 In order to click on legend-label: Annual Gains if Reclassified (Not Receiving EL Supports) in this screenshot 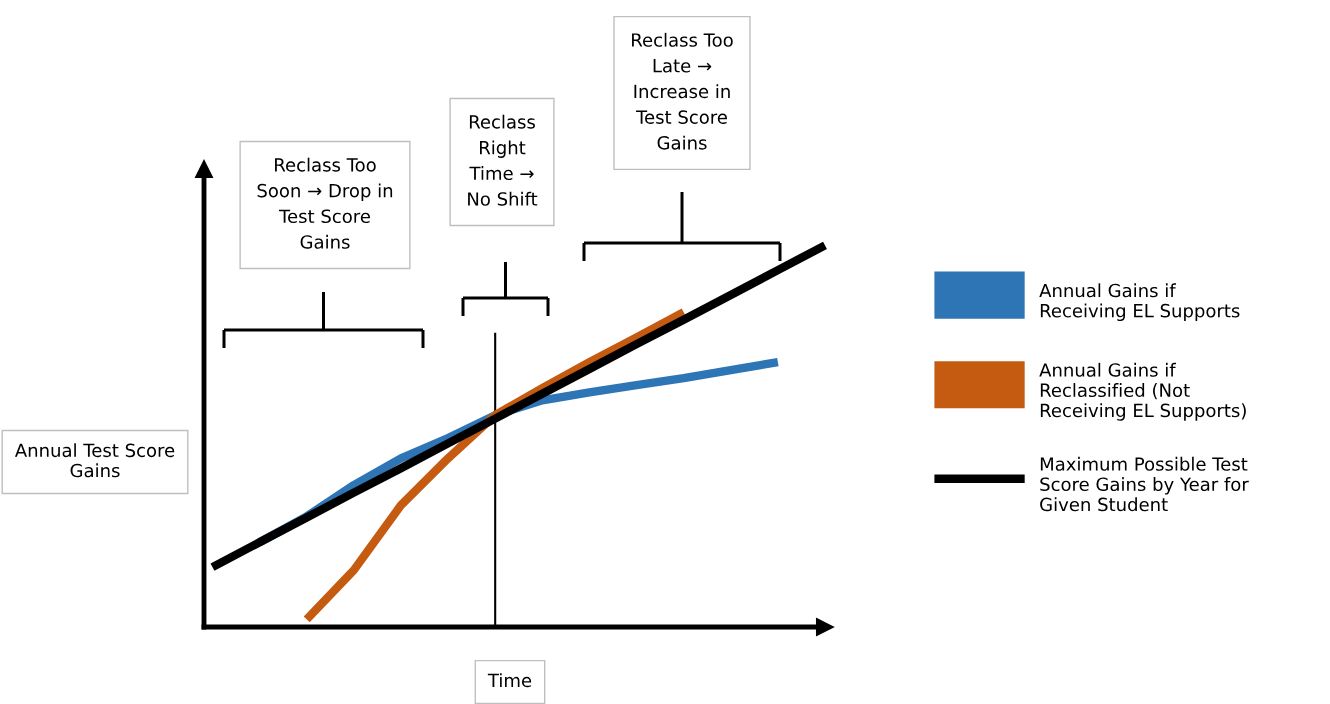, I will do `click(1142, 391)`.